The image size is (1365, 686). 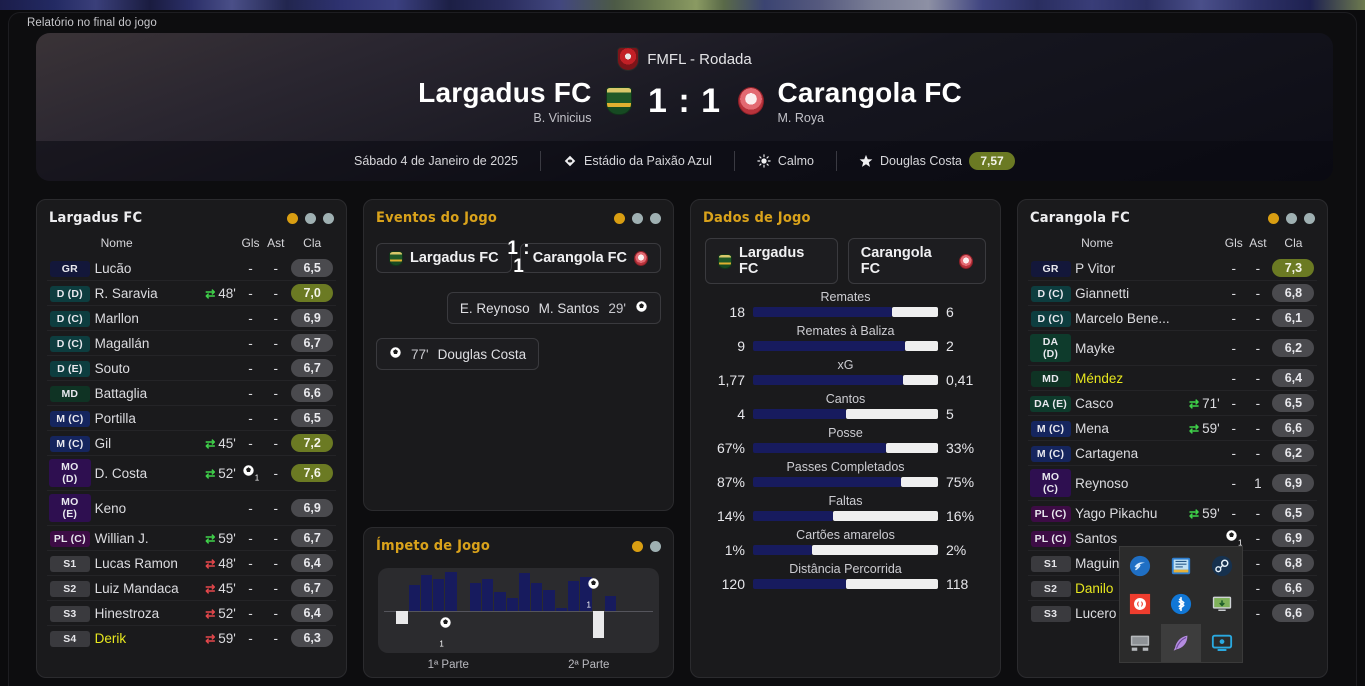 I want to click on player-name: P Vitor, so click(x=1095, y=268).